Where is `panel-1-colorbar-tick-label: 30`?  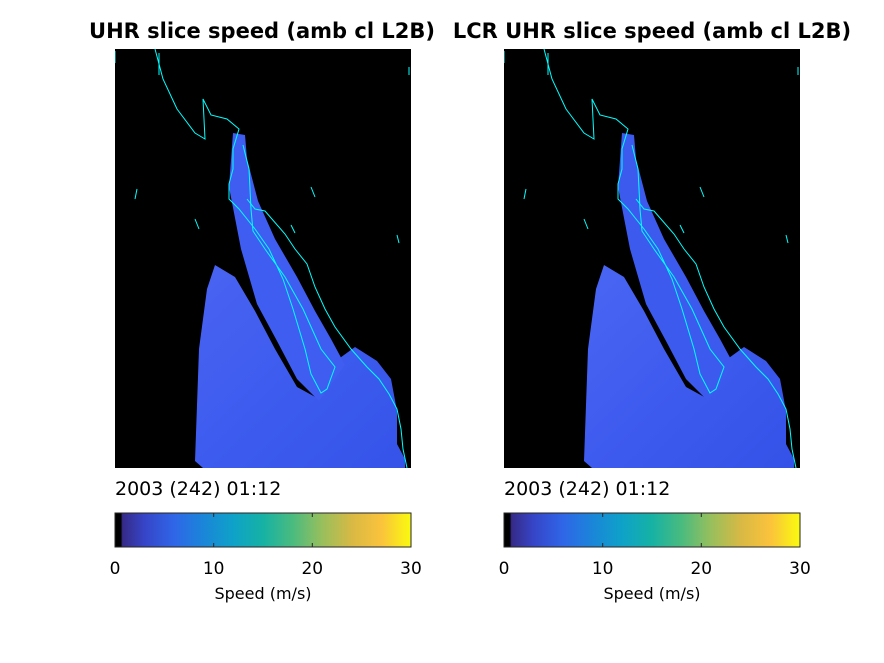
panel-1-colorbar-tick-label: 30 is located at coordinates (411, 569).